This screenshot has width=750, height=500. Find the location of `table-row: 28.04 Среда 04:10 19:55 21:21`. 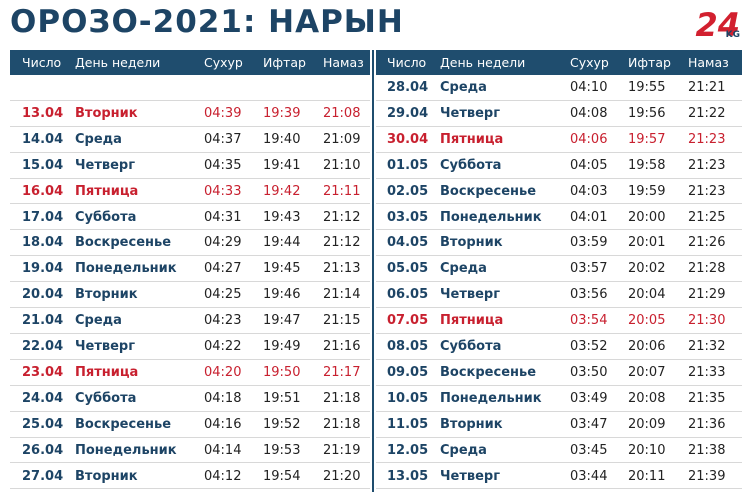

table-row: 28.04 Среда 04:10 19:55 21:21 is located at coordinates (559, 88).